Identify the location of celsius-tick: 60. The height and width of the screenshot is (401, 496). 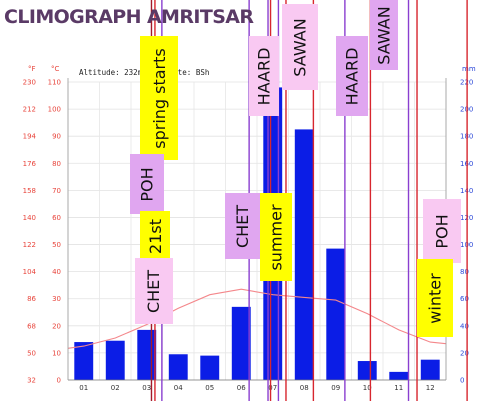
(56, 218).